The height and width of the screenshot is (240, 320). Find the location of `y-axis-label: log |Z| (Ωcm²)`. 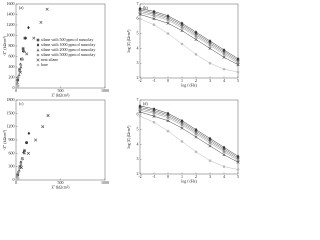

y-axis-label: log |Z| (Ωcm²) is located at coordinates (128, 41).